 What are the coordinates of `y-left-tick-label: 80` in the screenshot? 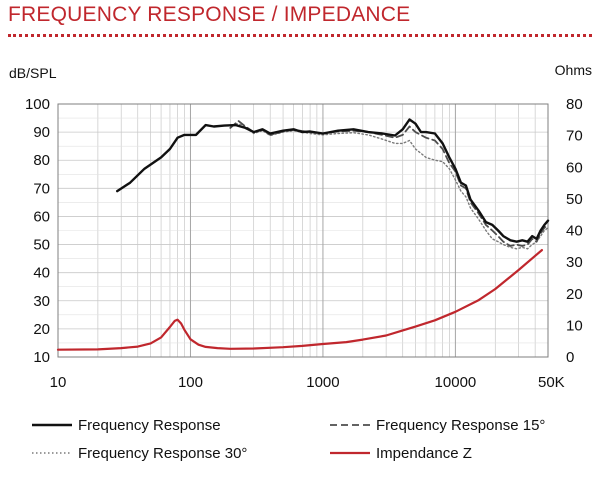 It's located at (41, 160).